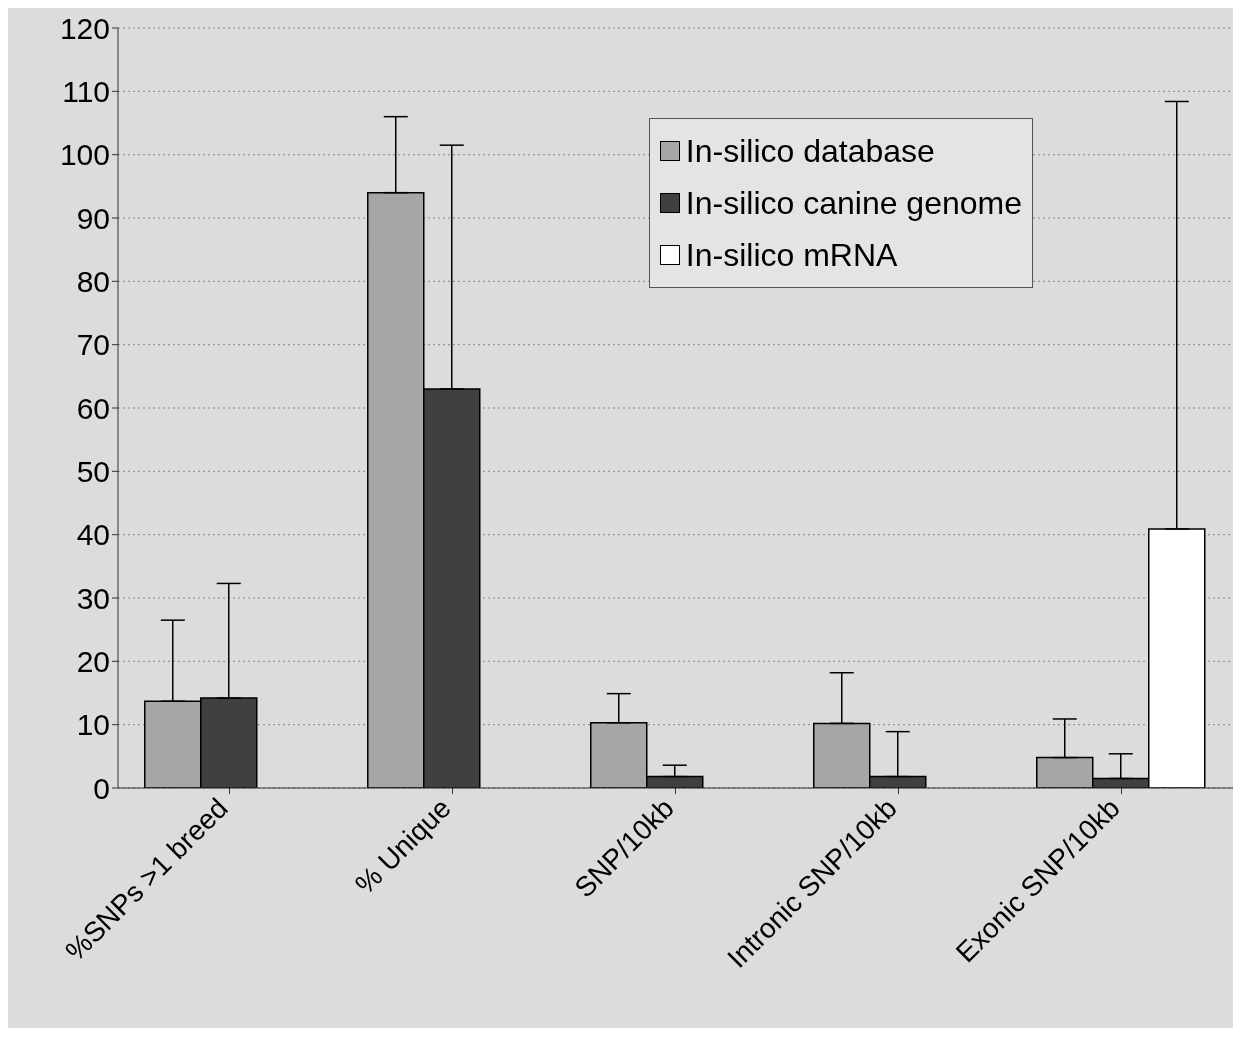 Image resolution: width=1247 pixels, height=1046 pixels. What do you see at coordinates (93, 471) in the screenshot?
I see `y-tick-label: 50` at bounding box center [93, 471].